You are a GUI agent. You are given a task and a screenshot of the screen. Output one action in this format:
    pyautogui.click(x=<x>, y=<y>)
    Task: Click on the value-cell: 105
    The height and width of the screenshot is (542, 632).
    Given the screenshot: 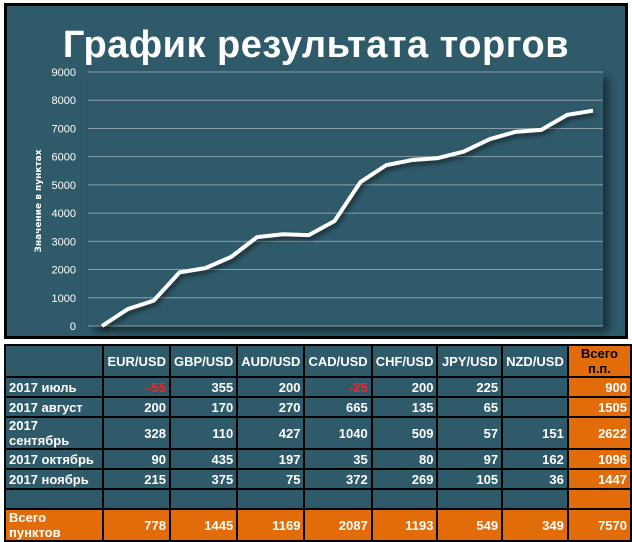 What is the action you would take?
    pyautogui.click(x=469, y=479)
    